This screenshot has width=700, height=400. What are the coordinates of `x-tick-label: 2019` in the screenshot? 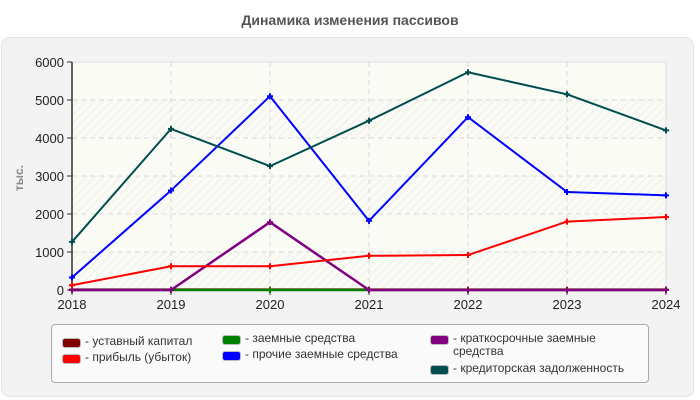 It's located at (171, 304).